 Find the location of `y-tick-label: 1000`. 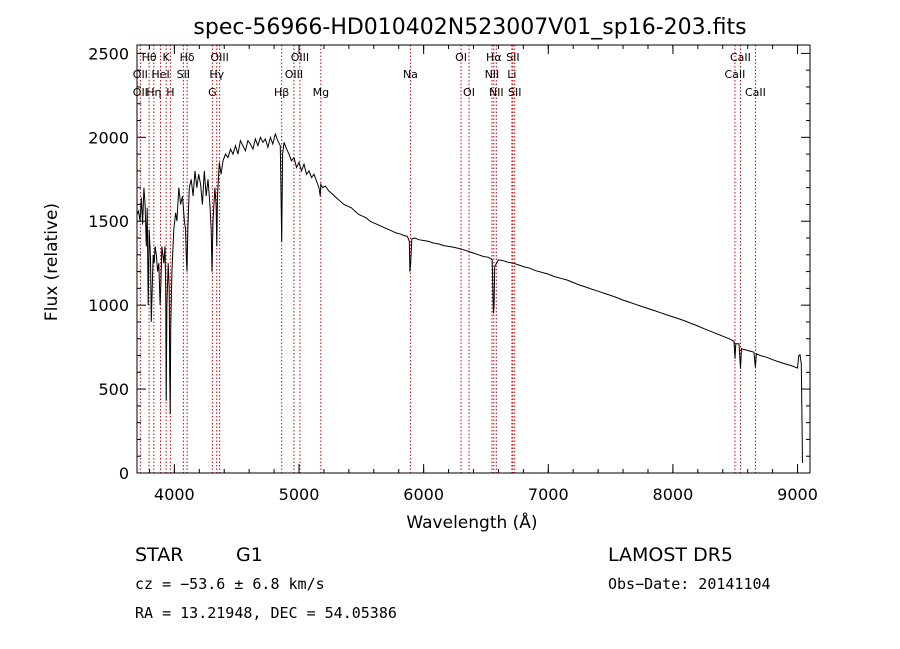

y-tick-label: 1000 is located at coordinates (108, 305).